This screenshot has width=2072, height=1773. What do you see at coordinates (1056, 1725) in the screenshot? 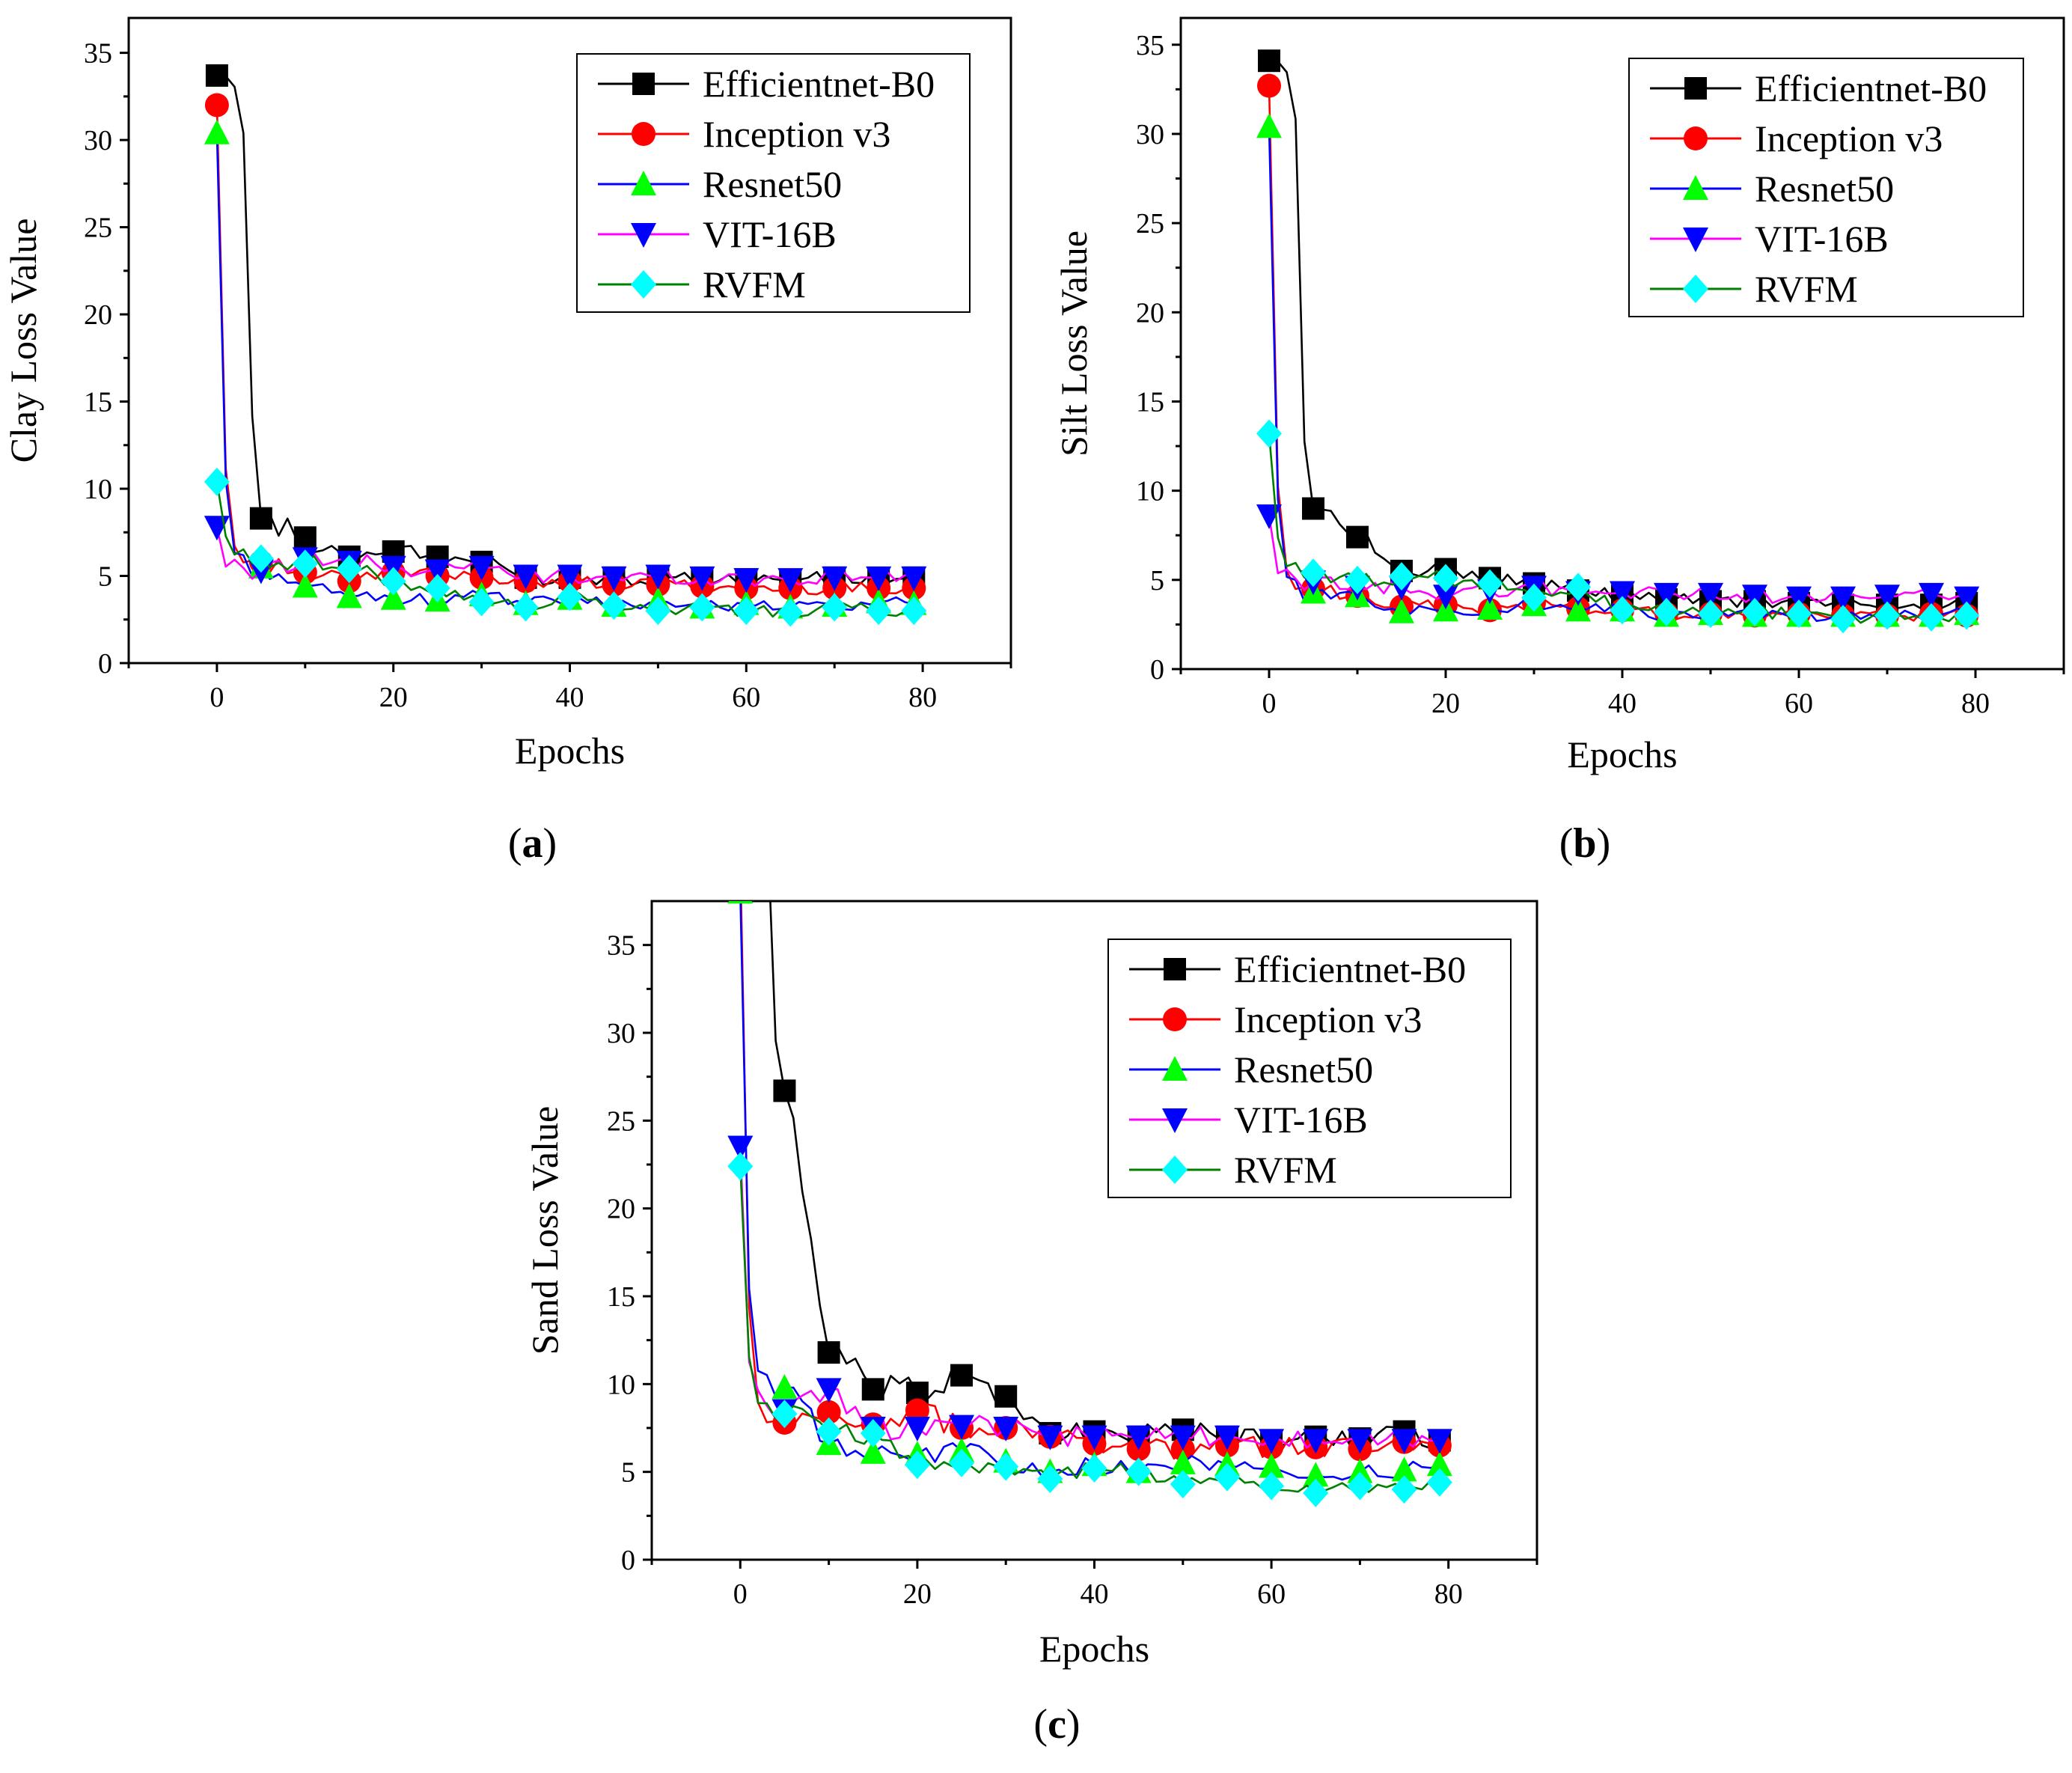
I see `panel-label: (c)` at bounding box center [1056, 1725].